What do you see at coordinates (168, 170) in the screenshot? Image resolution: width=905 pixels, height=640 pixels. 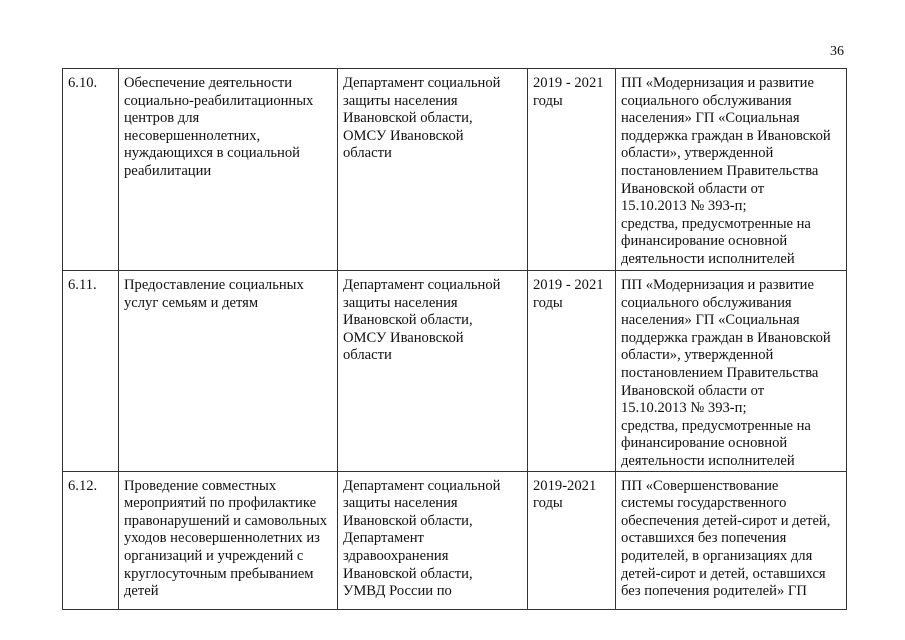 I see `text-line: реабилитации` at bounding box center [168, 170].